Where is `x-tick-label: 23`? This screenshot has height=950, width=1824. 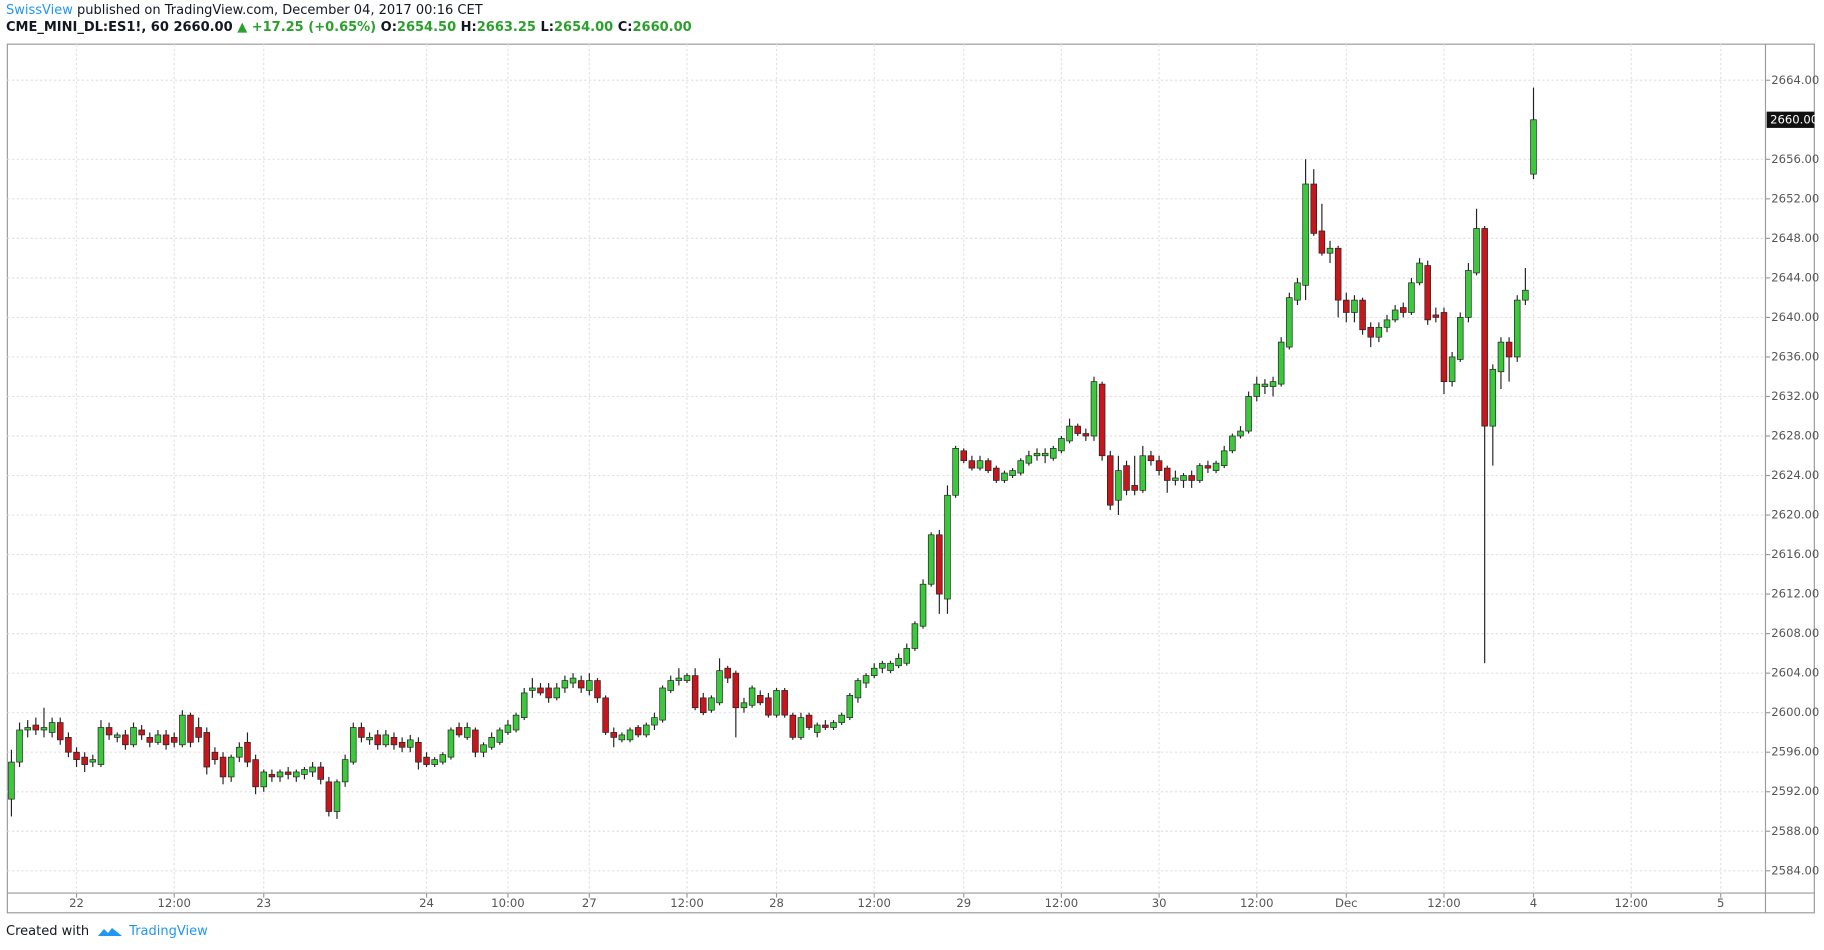 x-tick-label: 23 is located at coordinates (263, 903).